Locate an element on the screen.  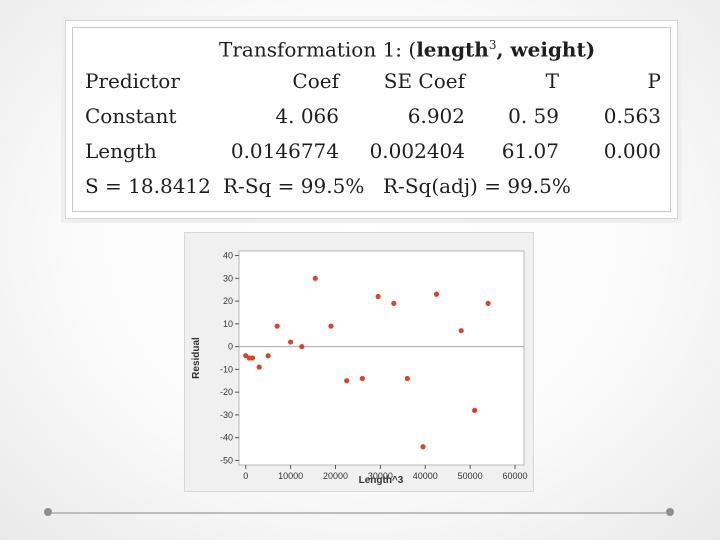
x-tick-label: 10000 is located at coordinates (290, 476).